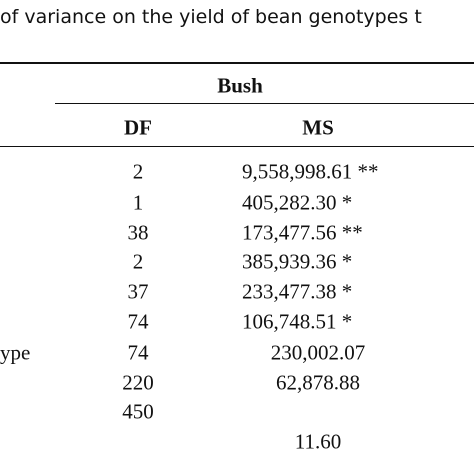 This screenshot has width=474, height=474. What do you see at coordinates (138, 202) in the screenshot?
I see `df-cell: 1` at bounding box center [138, 202].